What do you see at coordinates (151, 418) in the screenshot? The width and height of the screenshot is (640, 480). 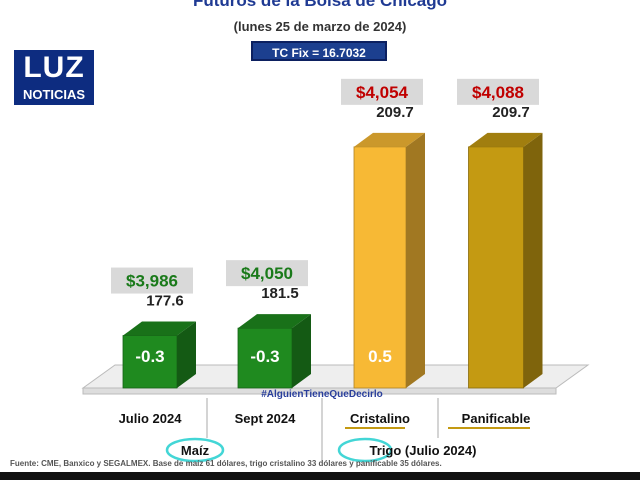 I see `category-label: Julio 2024` at bounding box center [151, 418].